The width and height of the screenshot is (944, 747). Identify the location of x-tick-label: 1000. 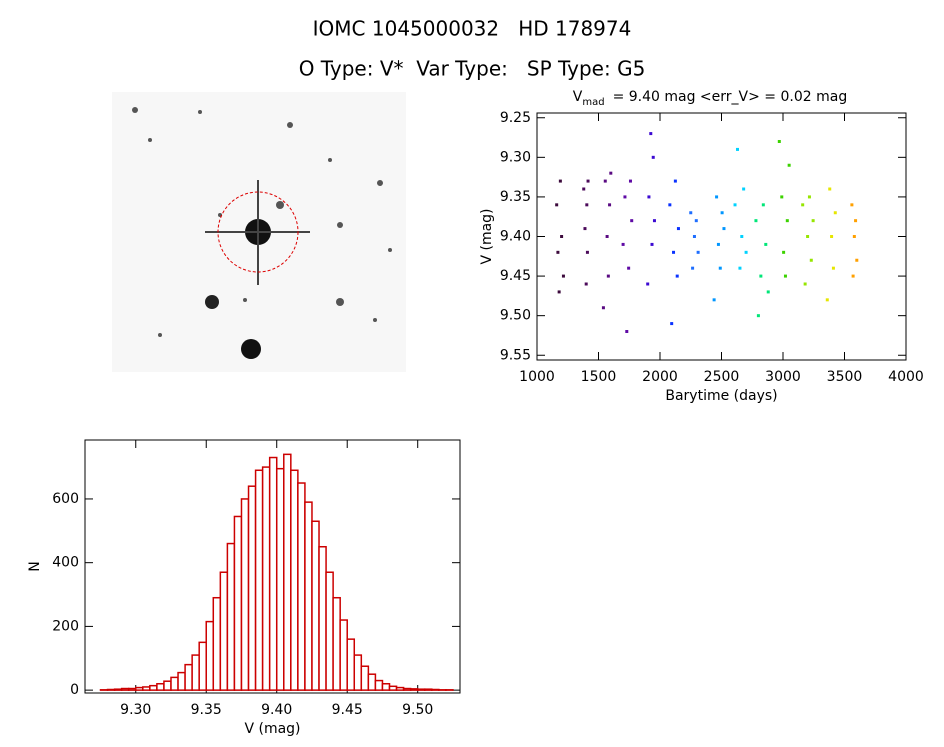
(537, 377).